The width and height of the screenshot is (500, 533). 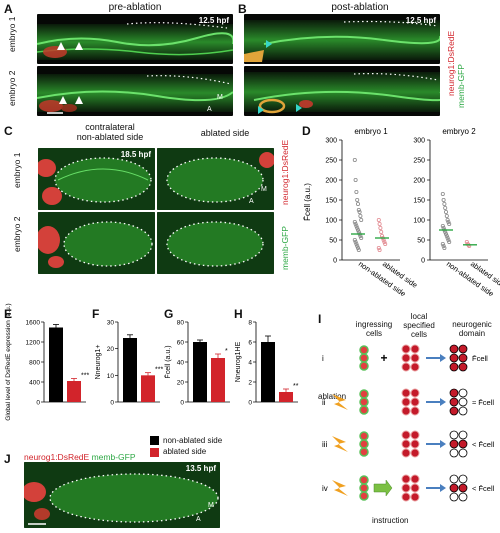 What do you see at coordinates (17, 234) in the screenshot?
I see `panel-c-row2-label: embryo 2` at bounding box center [17, 234].